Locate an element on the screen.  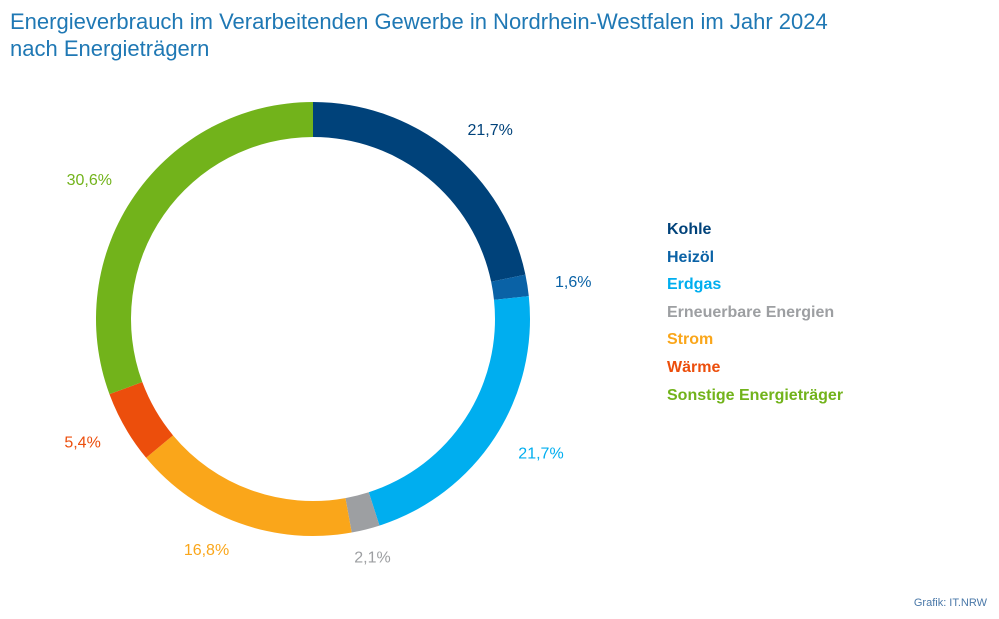
legend-item-sonstige-energietraeger: Sonstige Energieträger is located at coordinates (755, 395).